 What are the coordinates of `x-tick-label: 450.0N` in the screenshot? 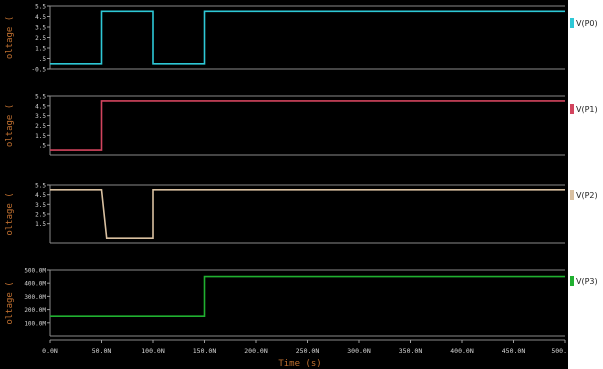 It's located at (514, 351).